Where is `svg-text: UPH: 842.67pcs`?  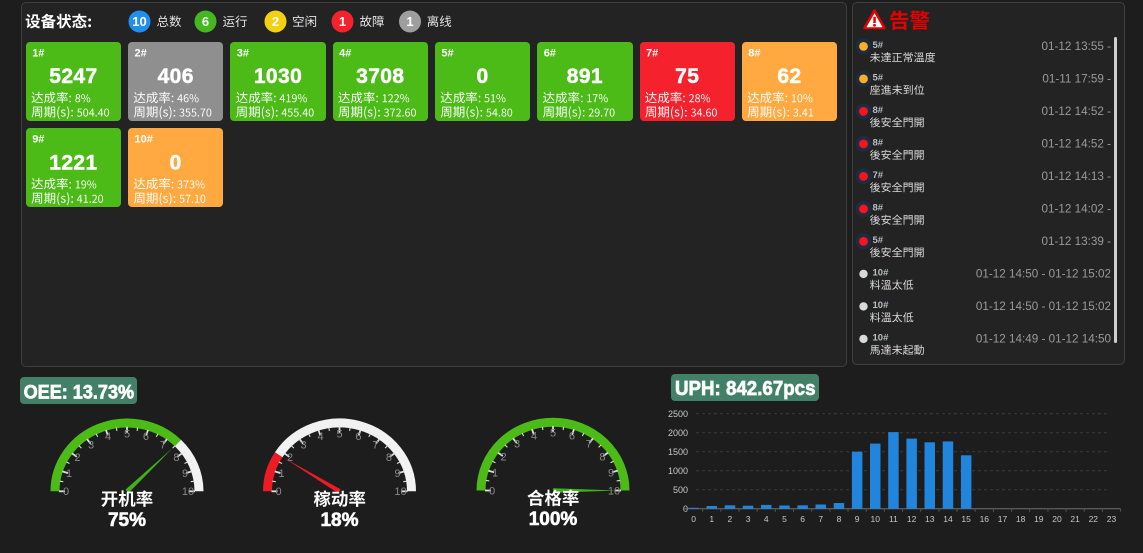 svg-text: UPH: 842.67pcs is located at coordinates (745, 389).